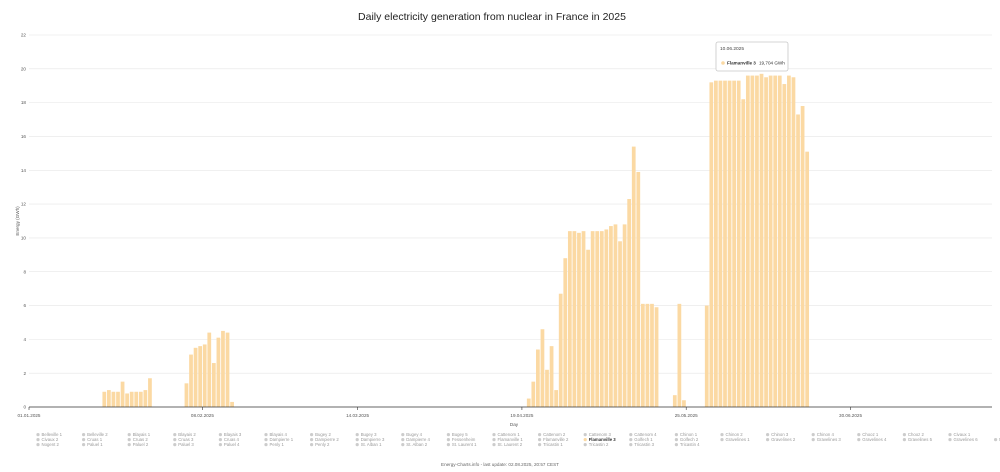  Describe the element at coordinates (49, 434) in the screenshot. I see `legend-item-belleville-1: Belleville 1` at that location.